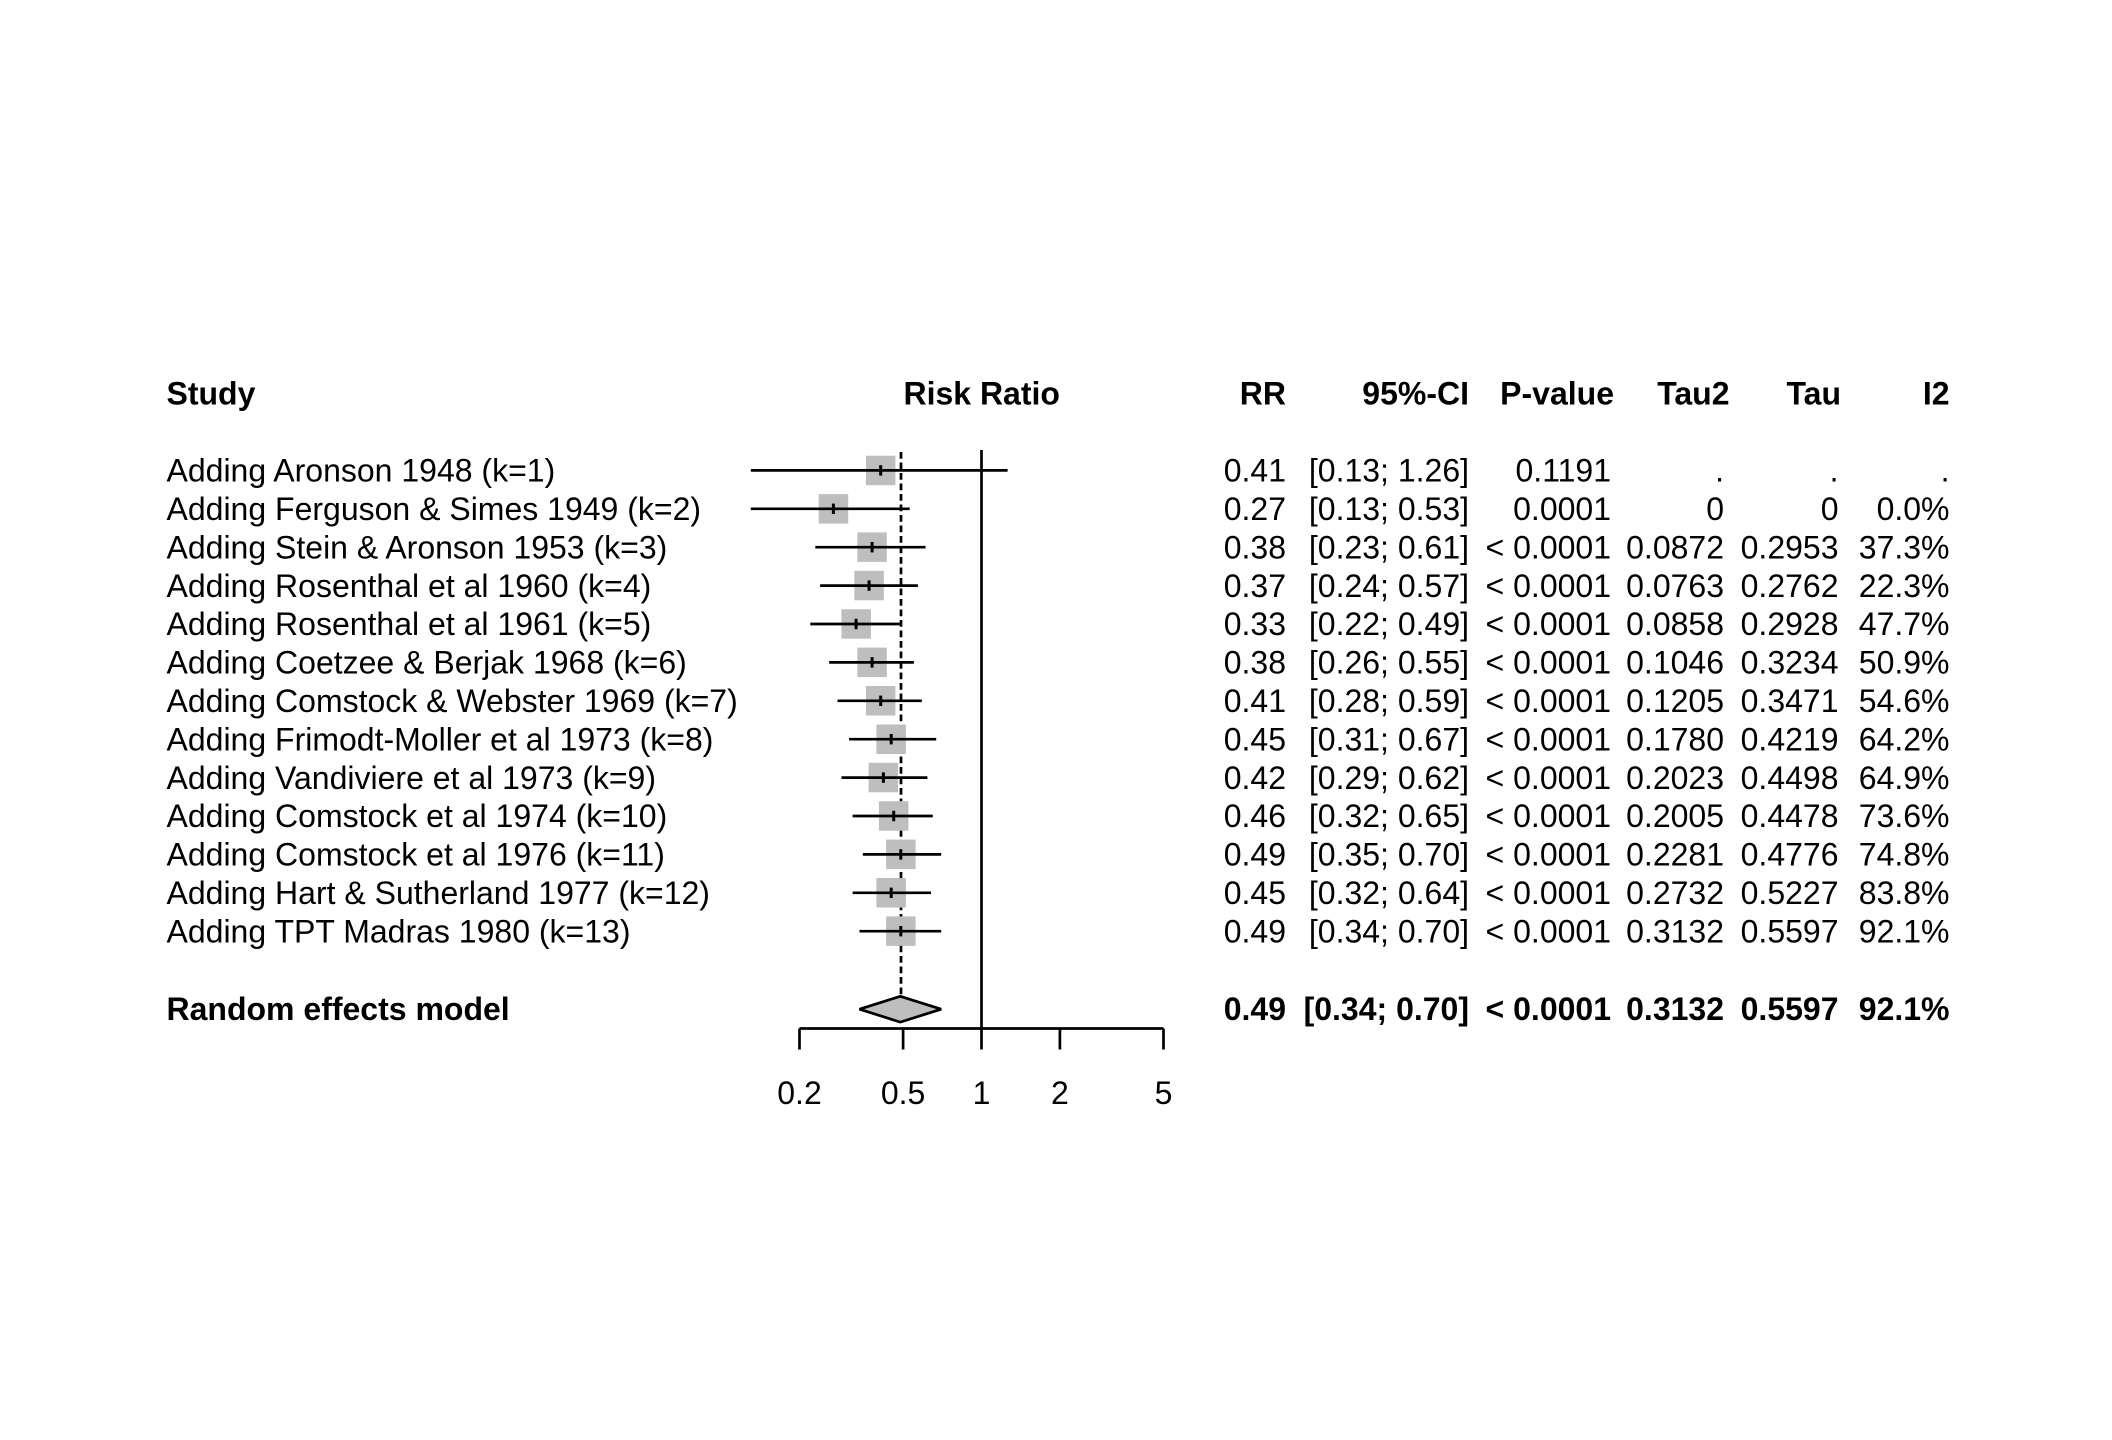 This screenshot has width=2112, height=1440. What do you see at coordinates (1790, 547) in the screenshot?
I see `svg-text: 0.2953` at bounding box center [1790, 547].